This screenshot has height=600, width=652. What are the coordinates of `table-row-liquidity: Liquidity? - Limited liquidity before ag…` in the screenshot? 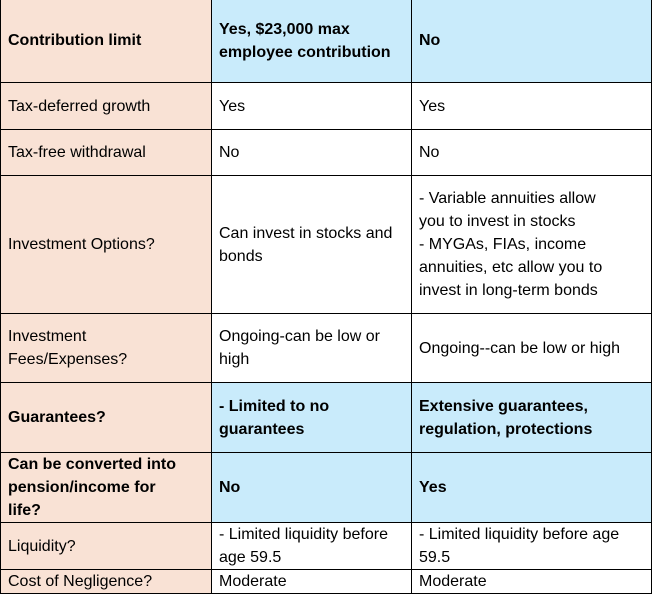 It's located at (326, 546).